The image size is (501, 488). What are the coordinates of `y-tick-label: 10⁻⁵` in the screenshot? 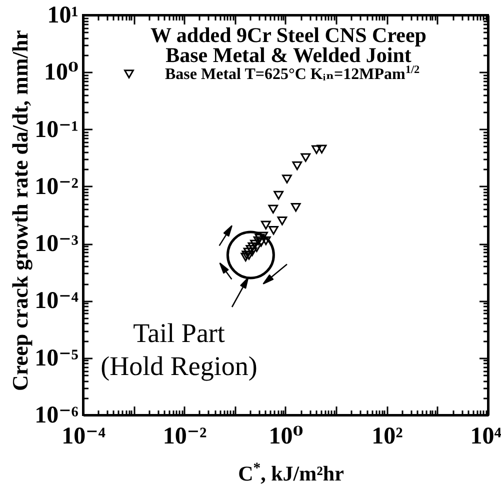 It's located at (56, 358).